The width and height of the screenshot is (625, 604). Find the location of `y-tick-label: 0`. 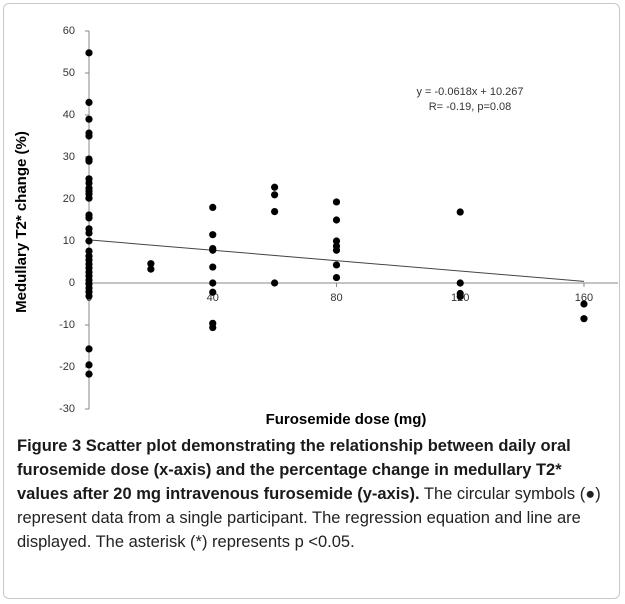

y-tick-label: 0 is located at coordinates (72, 283).